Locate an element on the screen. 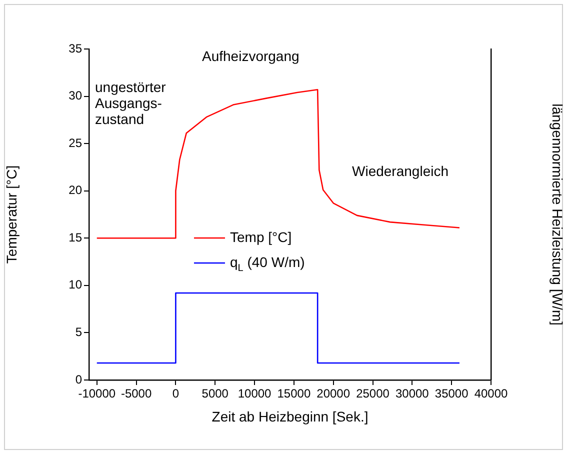  y-axis-title: Temperatur [°C] is located at coordinates (11, 214).